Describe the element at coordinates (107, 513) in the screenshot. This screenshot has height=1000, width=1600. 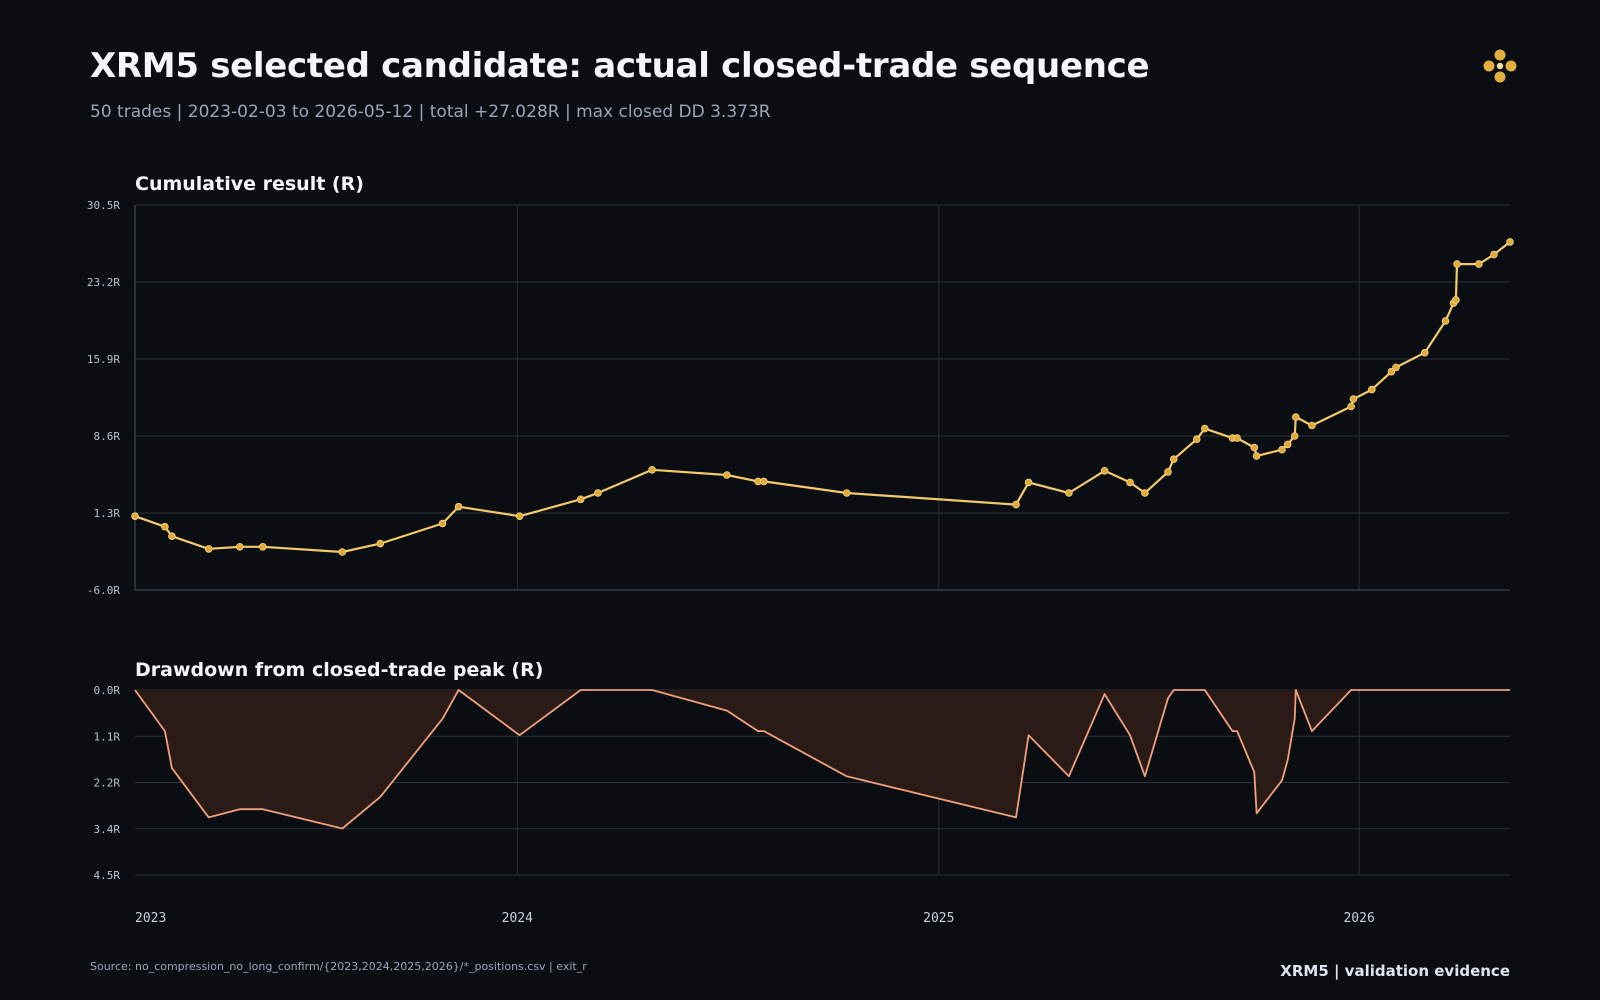
I see `equity-y-tick-label: 1.3R` at that location.